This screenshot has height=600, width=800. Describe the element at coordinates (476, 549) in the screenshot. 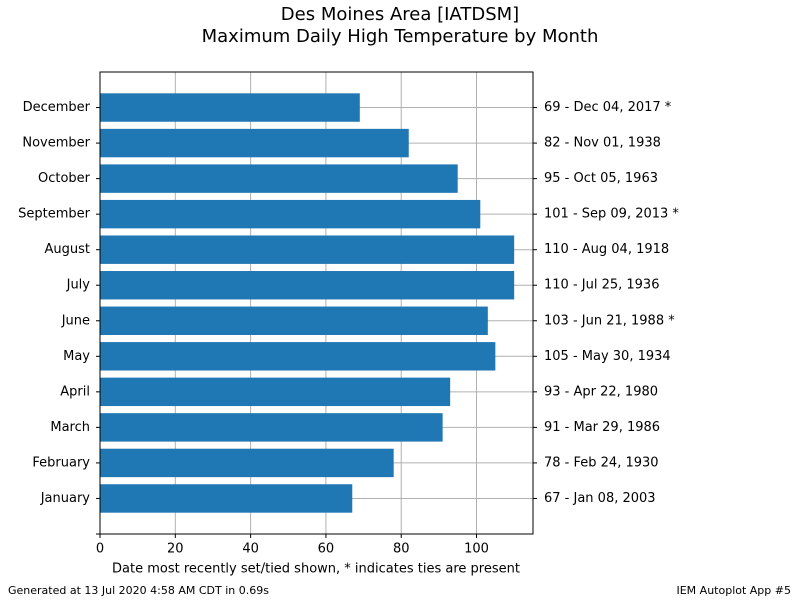

I see `x-tick-label: 100` at that location.